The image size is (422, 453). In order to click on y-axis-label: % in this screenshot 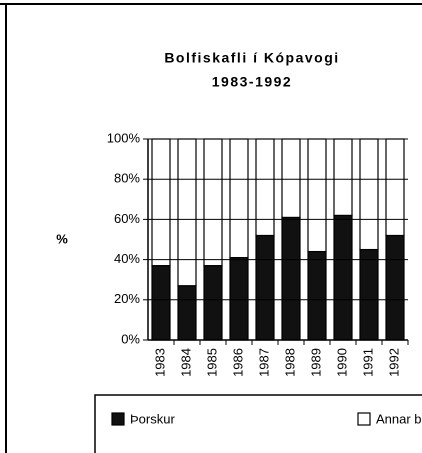, I will do `click(62, 238)`.